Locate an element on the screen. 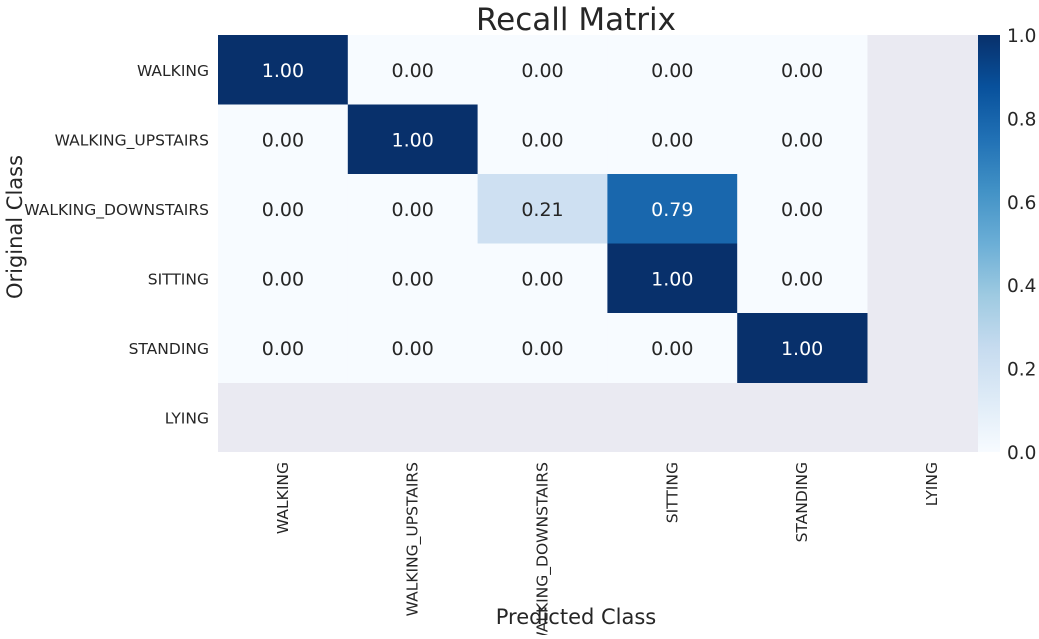  y-axis-label: Original Class is located at coordinates (15, 227).